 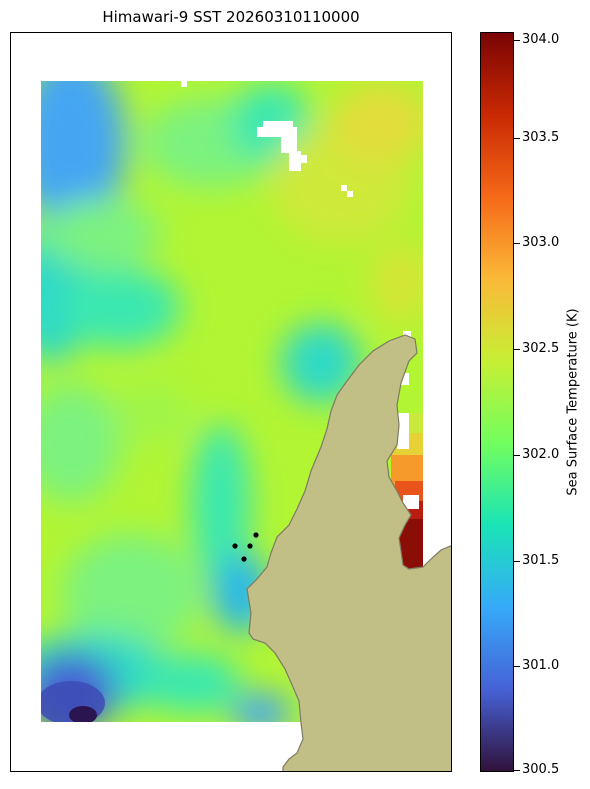 What do you see at coordinates (573, 402) in the screenshot?
I see `colorbar-label: Sea Surface Temperature (K)` at bounding box center [573, 402].